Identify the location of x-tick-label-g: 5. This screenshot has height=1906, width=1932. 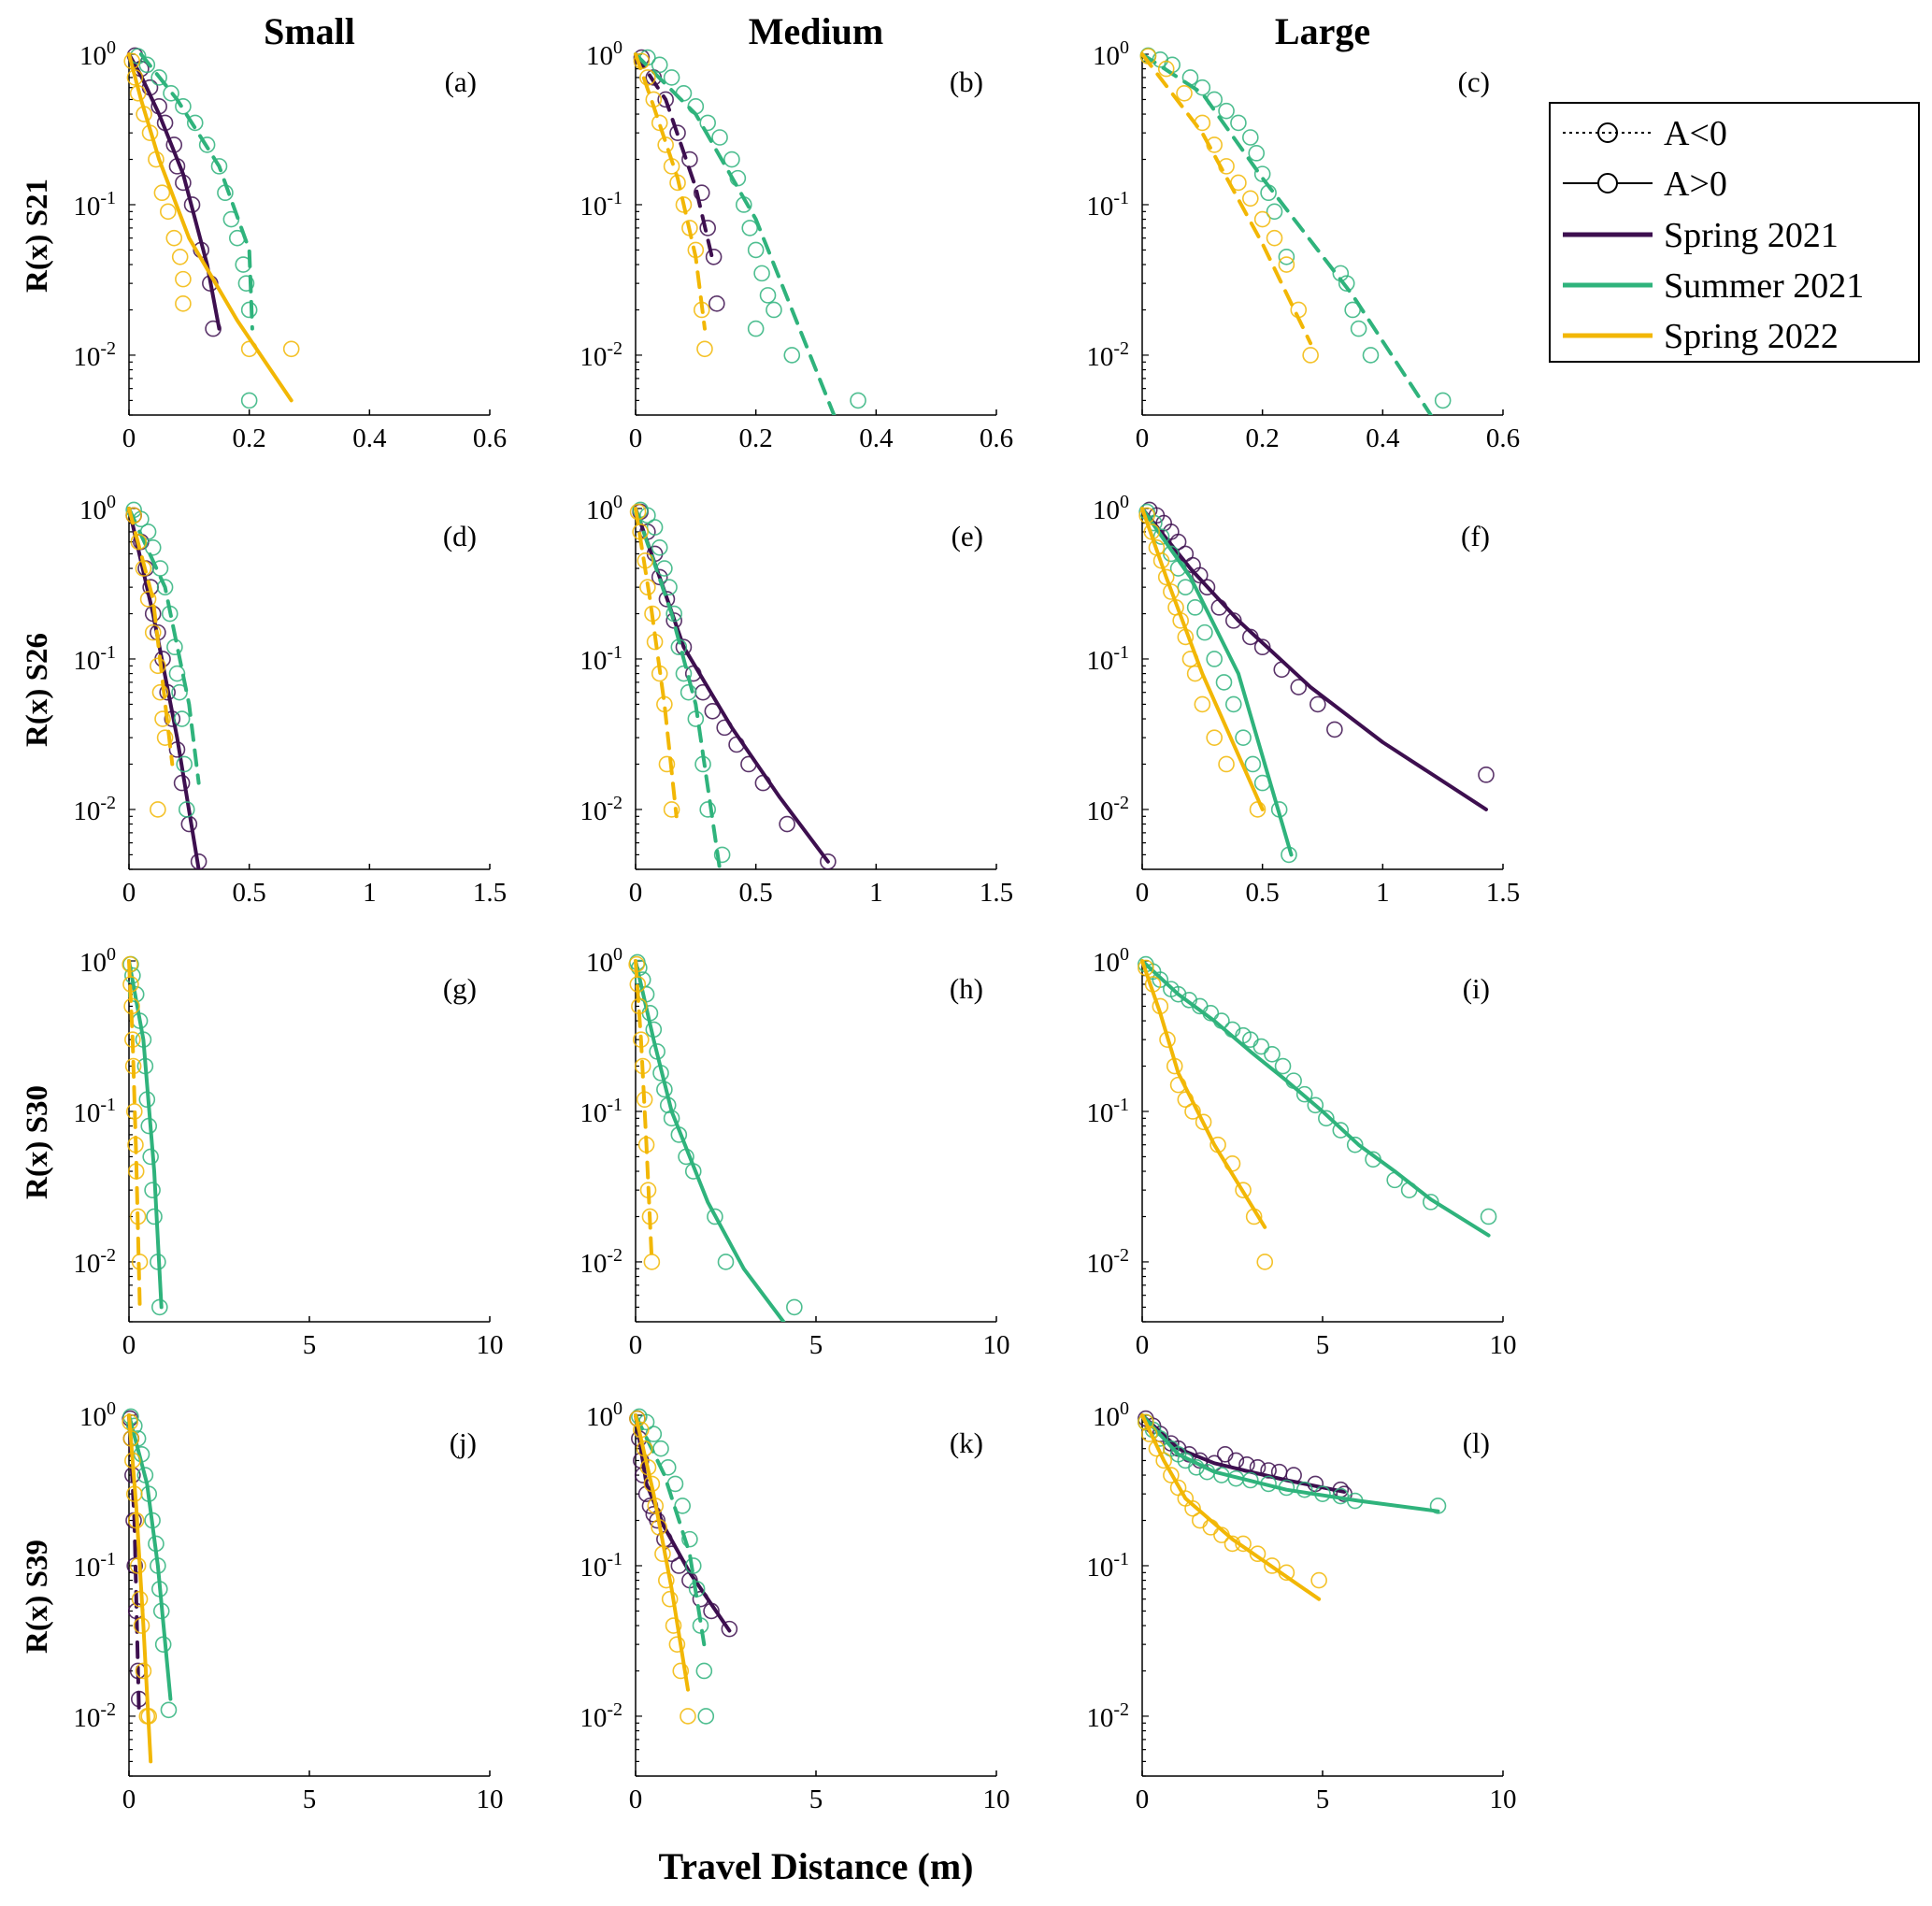
(310, 1345).